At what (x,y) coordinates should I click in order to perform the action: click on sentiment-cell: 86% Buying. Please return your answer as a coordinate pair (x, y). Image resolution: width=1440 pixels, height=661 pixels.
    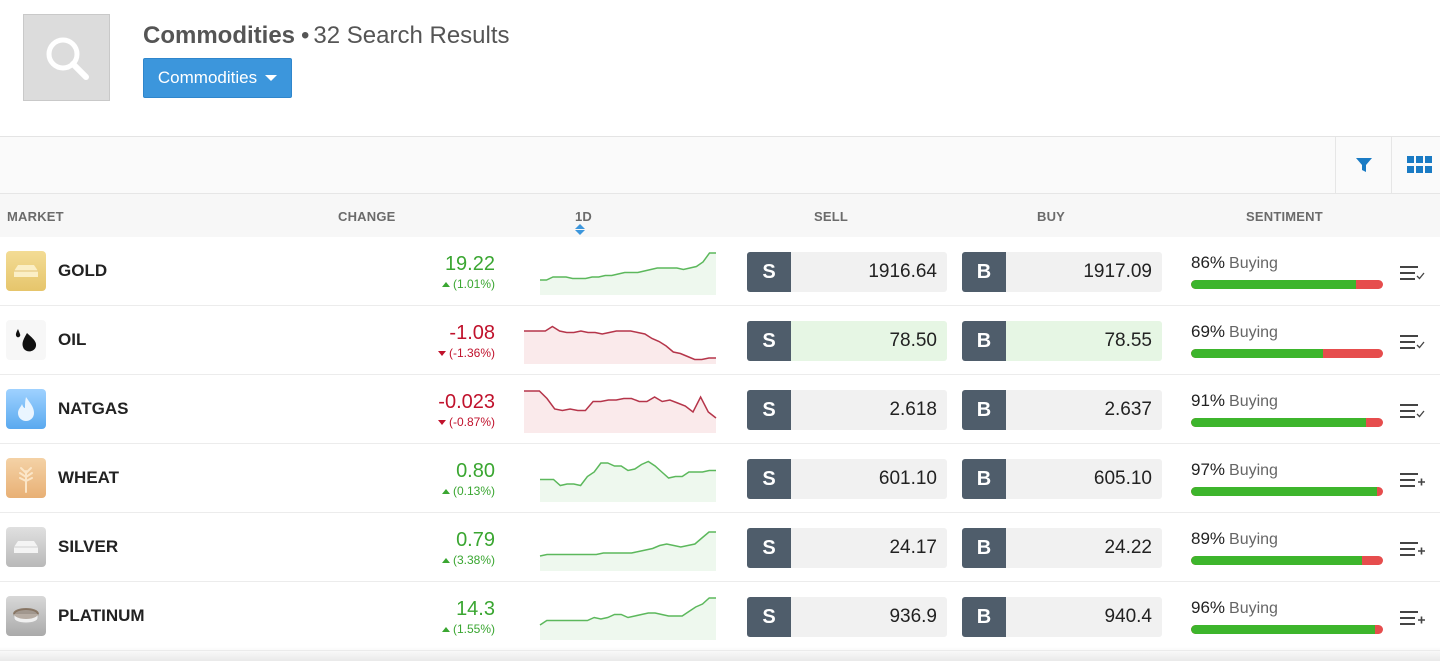
    Looking at the image, I should click on (1287, 271).